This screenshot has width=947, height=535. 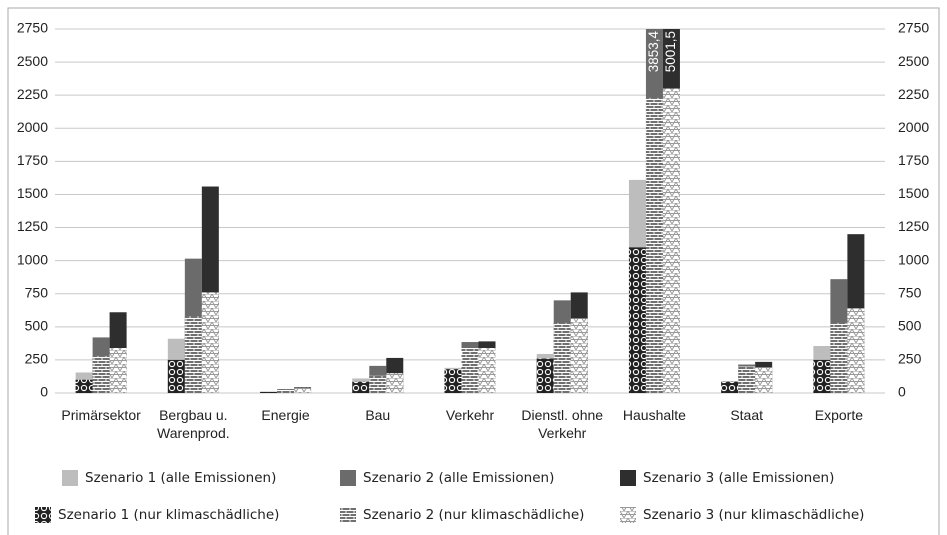 What do you see at coordinates (910, 326) in the screenshot?
I see `y2-tick-label: 500` at bounding box center [910, 326].